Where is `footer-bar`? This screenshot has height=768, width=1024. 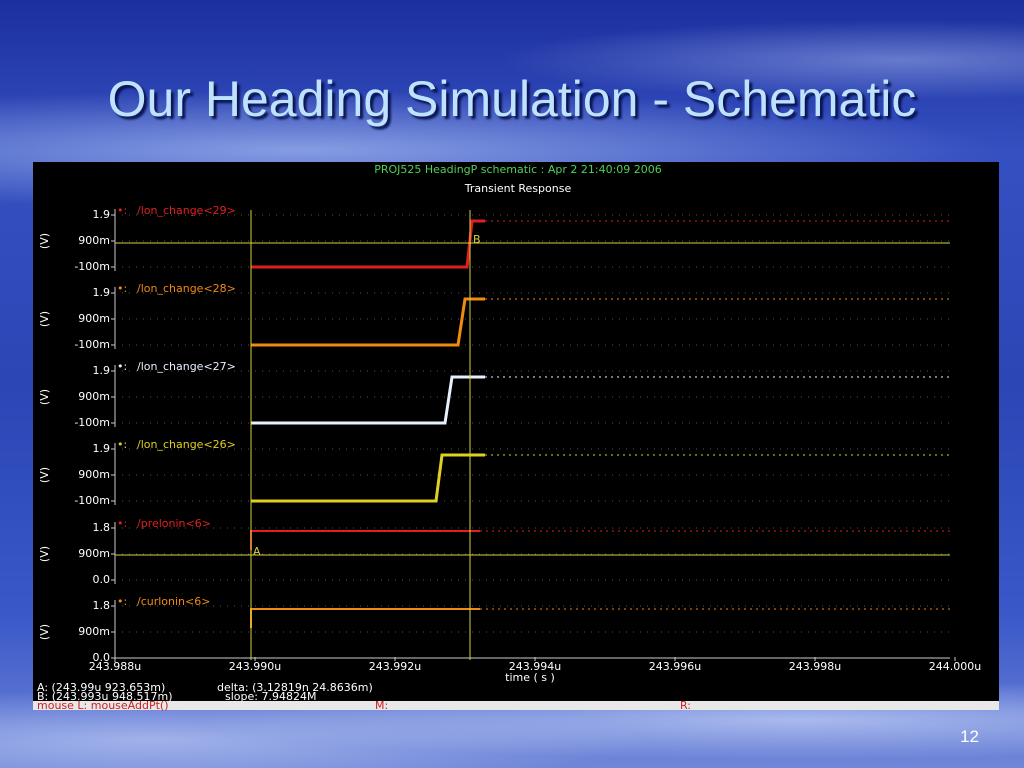
footer-bar is located at coordinates (516, 705).